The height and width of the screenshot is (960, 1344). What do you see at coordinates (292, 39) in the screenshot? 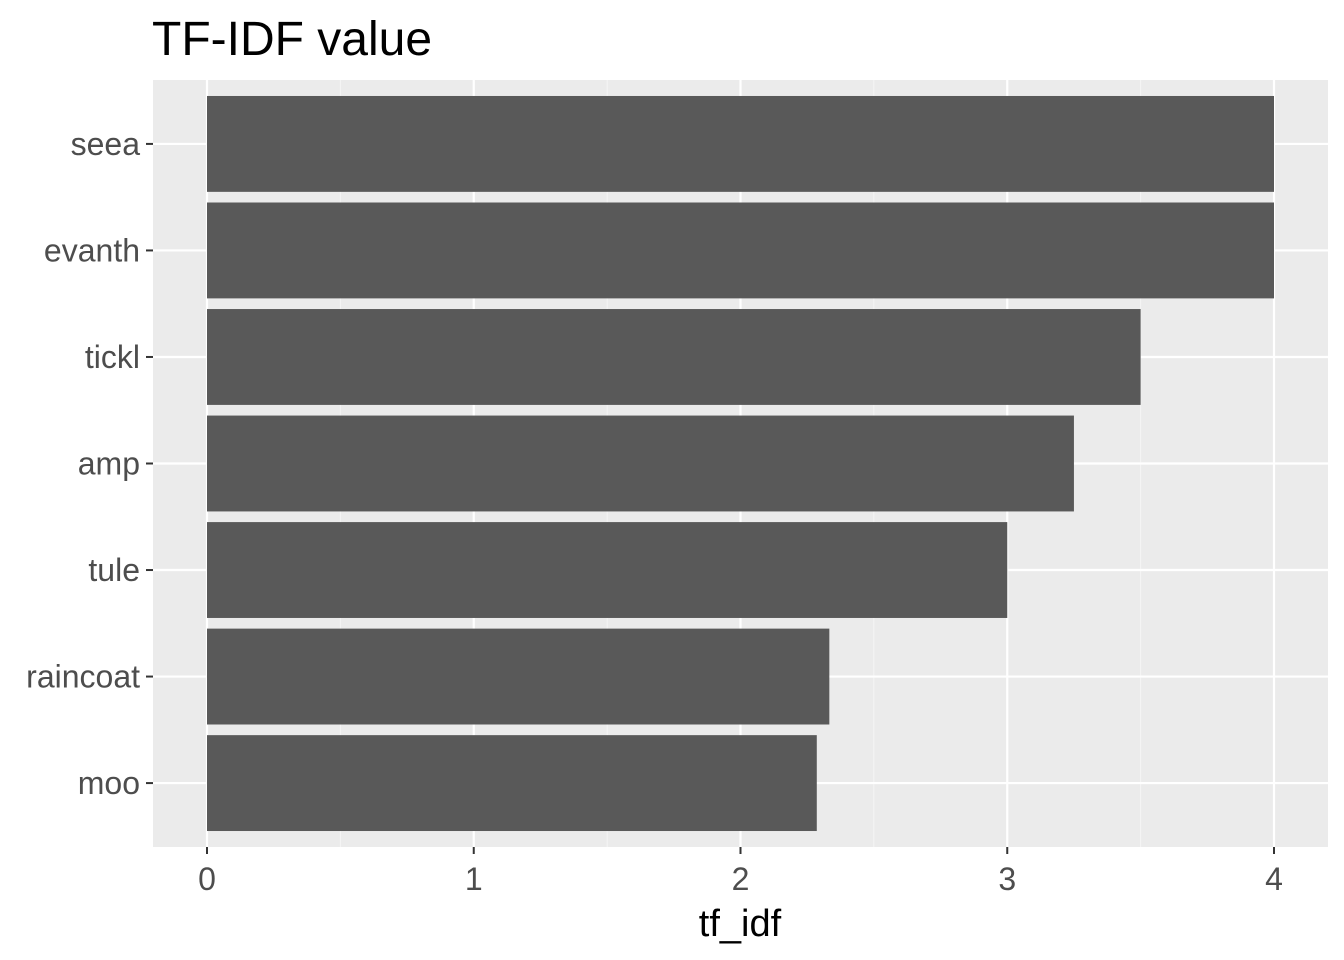
I see `chart-title: TF-IDF value` at bounding box center [292, 39].